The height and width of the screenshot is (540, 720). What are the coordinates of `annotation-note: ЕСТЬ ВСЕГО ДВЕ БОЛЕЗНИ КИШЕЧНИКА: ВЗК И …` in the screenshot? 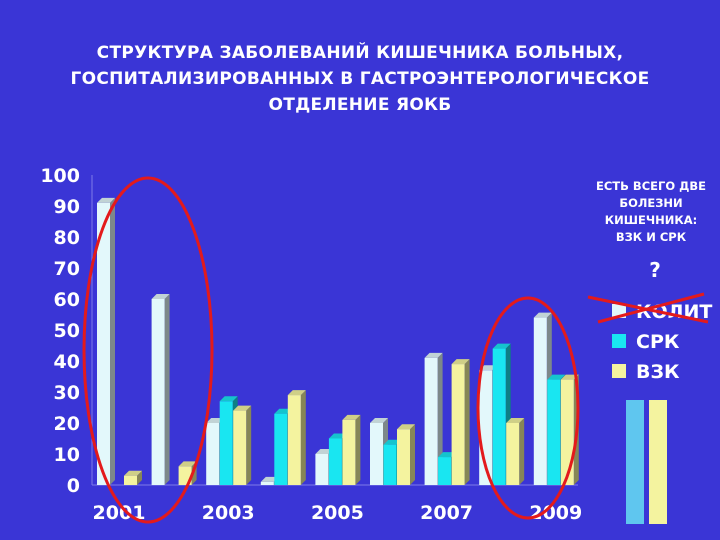 It's located at (651, 211).